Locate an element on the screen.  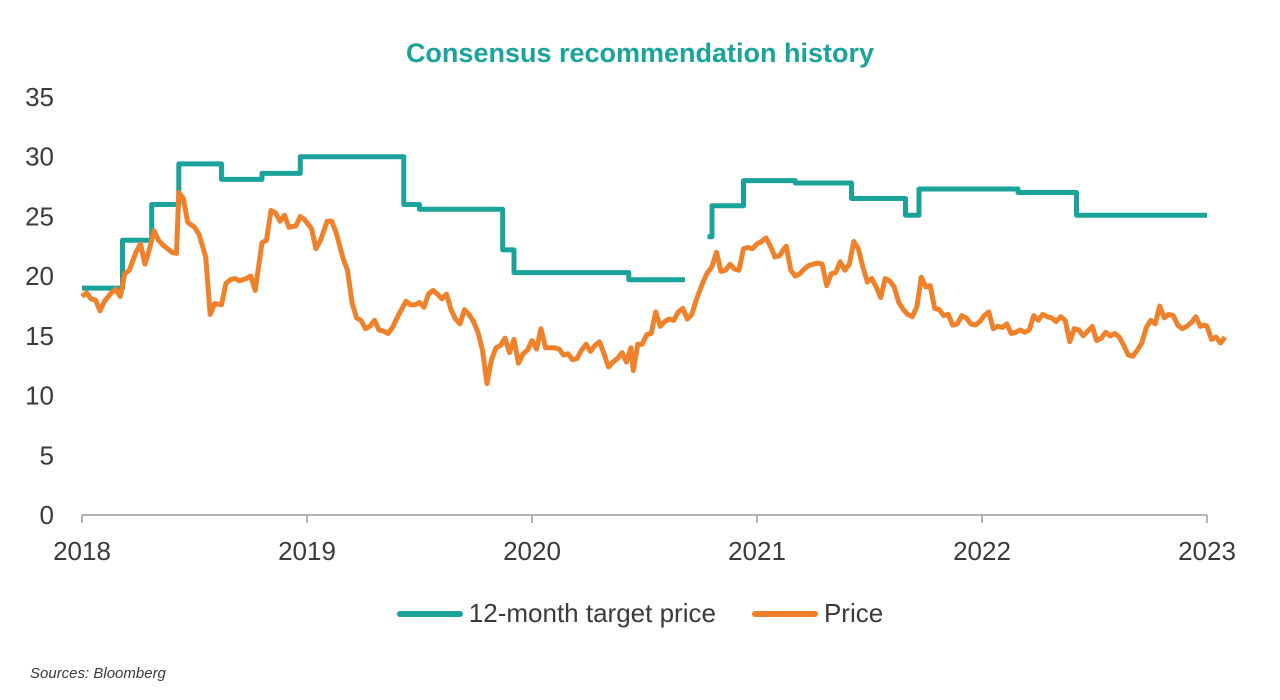
chart-title: Consensus recommendation history is located at coordinates (640, 53).